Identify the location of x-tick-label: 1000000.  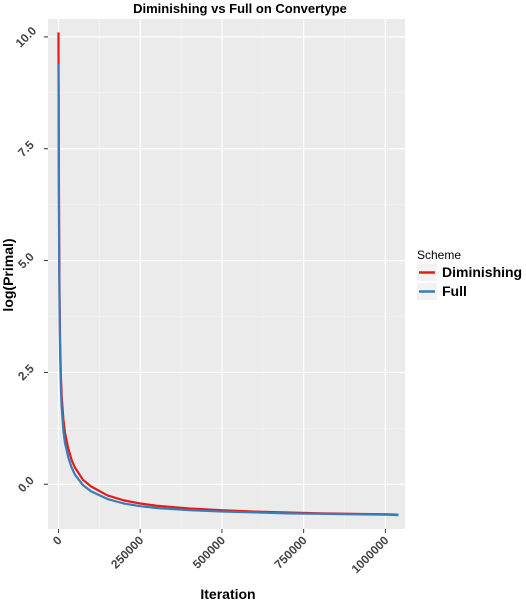
(370, 554).